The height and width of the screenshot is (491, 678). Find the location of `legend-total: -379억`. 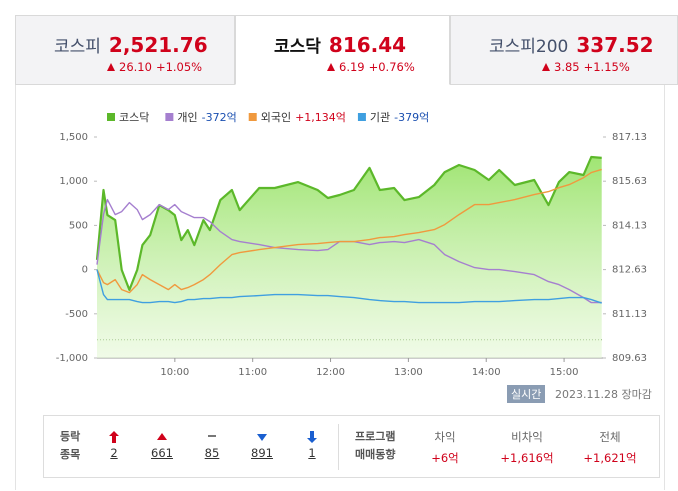

legend-total: -379억 is located at coordinates (411, 117).